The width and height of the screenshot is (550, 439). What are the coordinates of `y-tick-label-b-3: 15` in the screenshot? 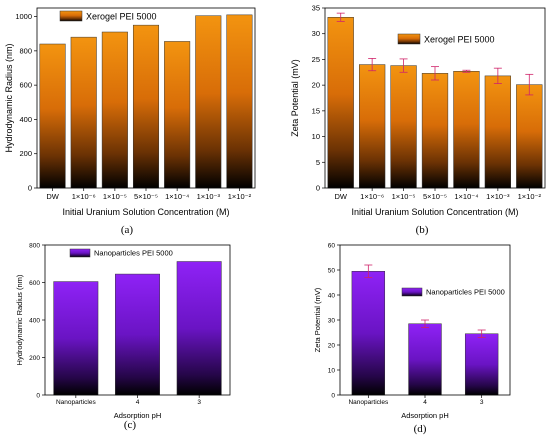 It's located at (316, 110).